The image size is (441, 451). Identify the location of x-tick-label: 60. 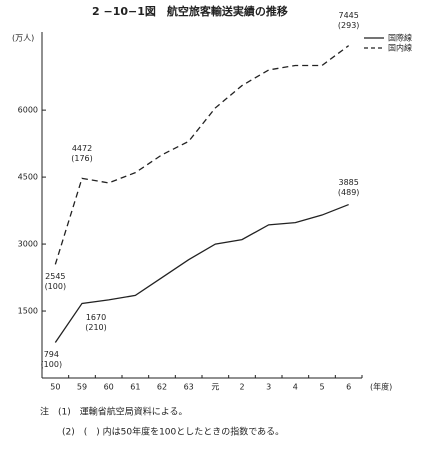
(109, 387).